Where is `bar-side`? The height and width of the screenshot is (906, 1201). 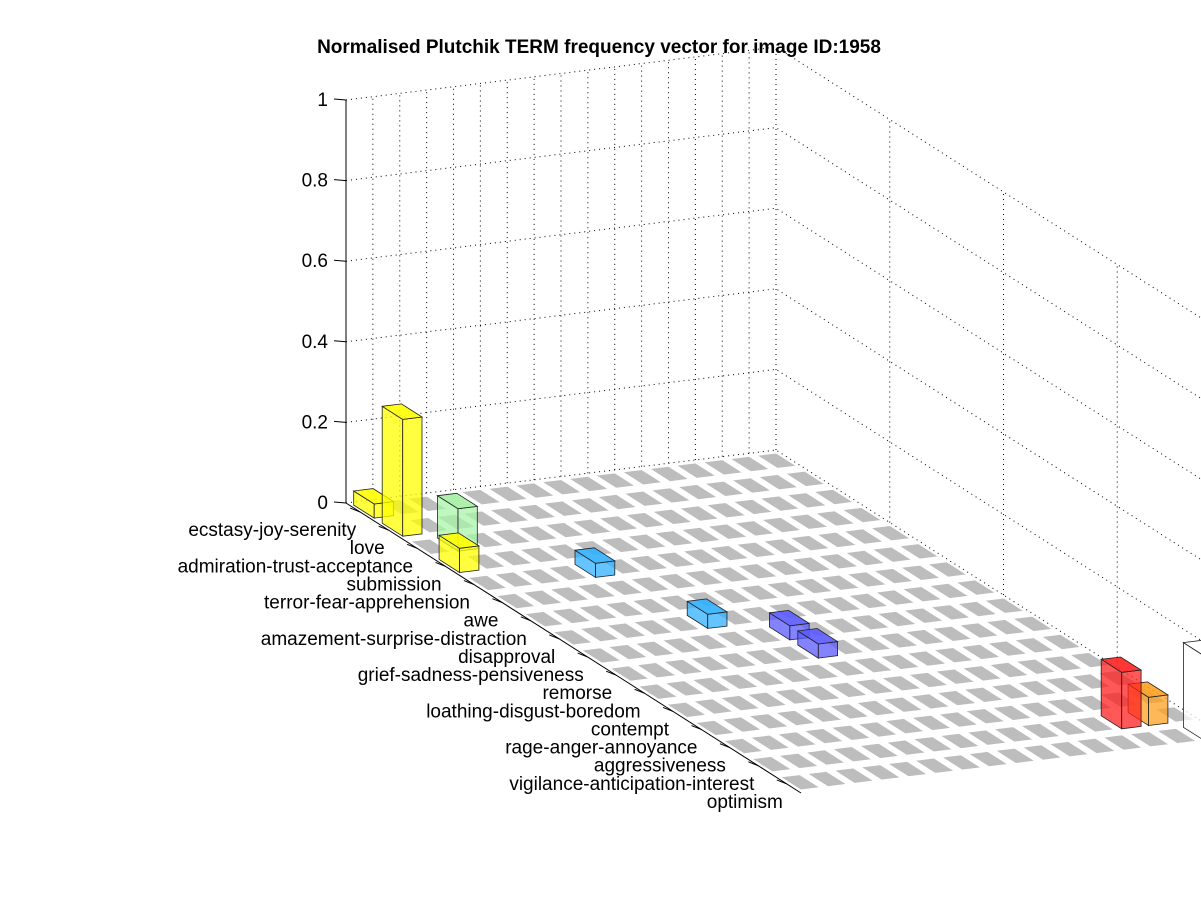 bar-side is located at coordinates (1192, 690).